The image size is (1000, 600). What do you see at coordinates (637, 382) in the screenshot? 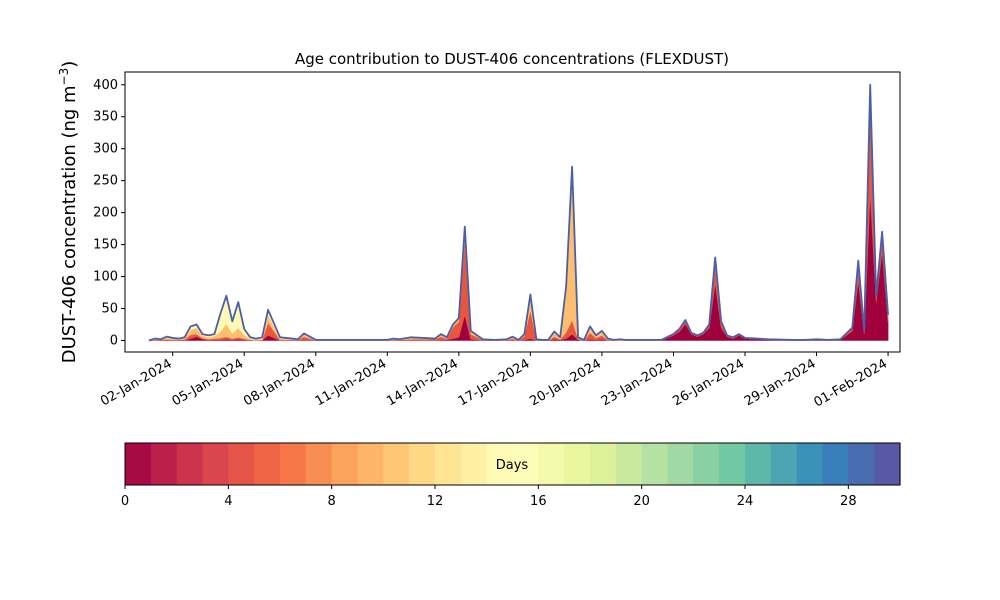
I see `x-tick-label: 23-Jan-2024` at bounding box center [637, 382].